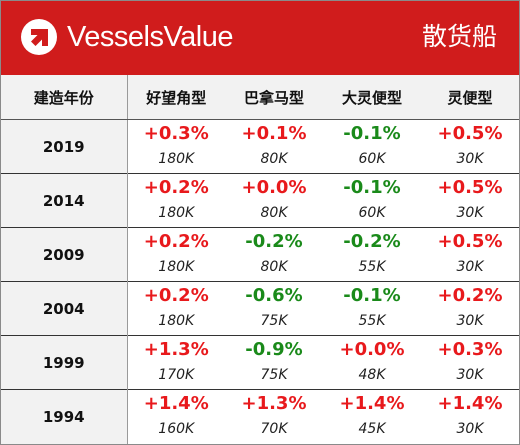 Image resolution: width=520 pixels, height=445 pixels. I want to click on capesize-cell: +1.4% 160K, so click(176, 416).